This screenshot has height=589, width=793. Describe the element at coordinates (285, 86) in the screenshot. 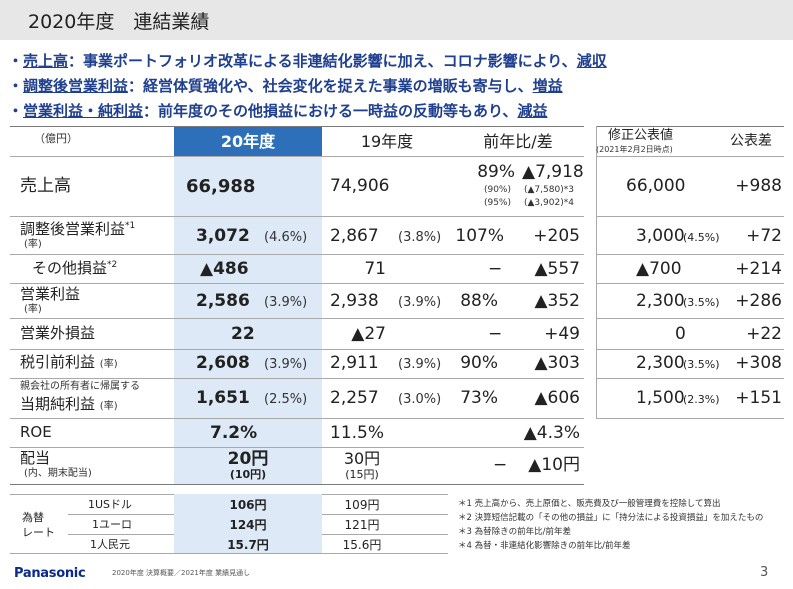

I see `bullet-adjusted-op: ・調整後営業利益：経営体質強化や、社会変化を捉えた事業の増販も寄与し、増益` at that location.